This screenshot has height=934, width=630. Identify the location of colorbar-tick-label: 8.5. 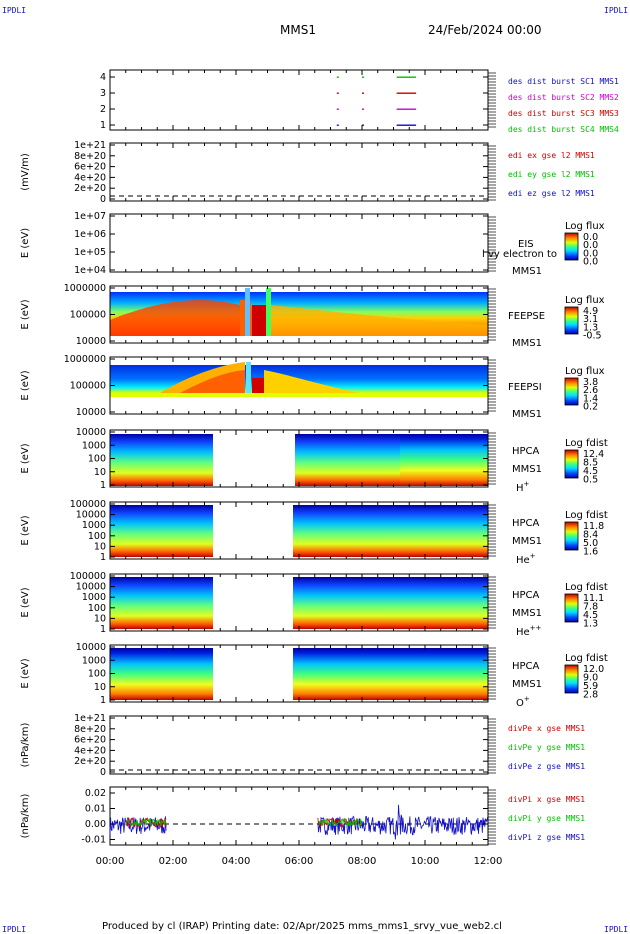
(590, 462).